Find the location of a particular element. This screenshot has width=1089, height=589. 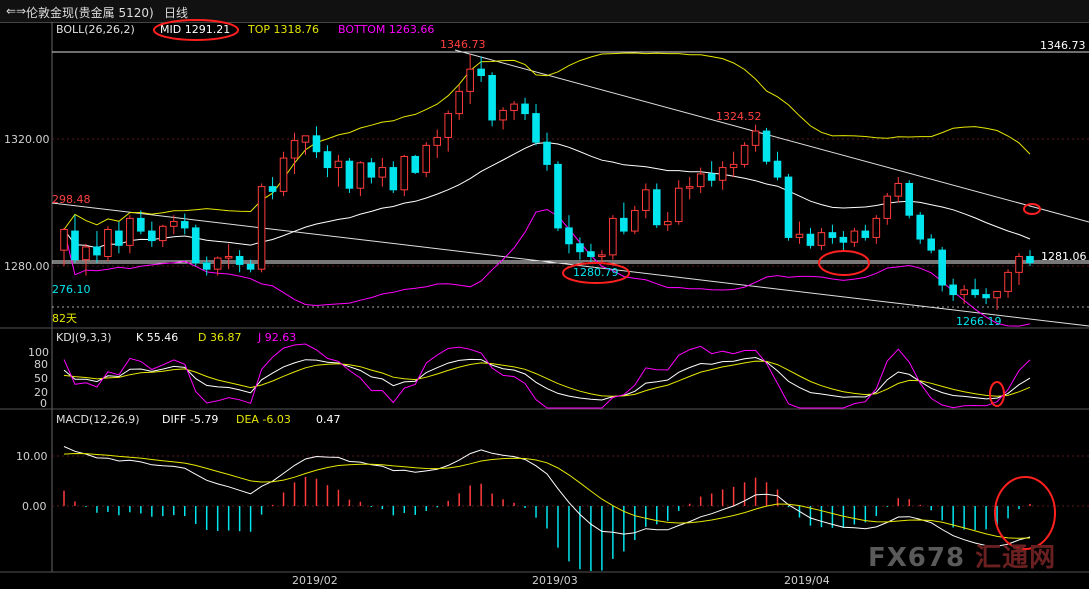

kdj-j-line is located at coordinates (547, 376).